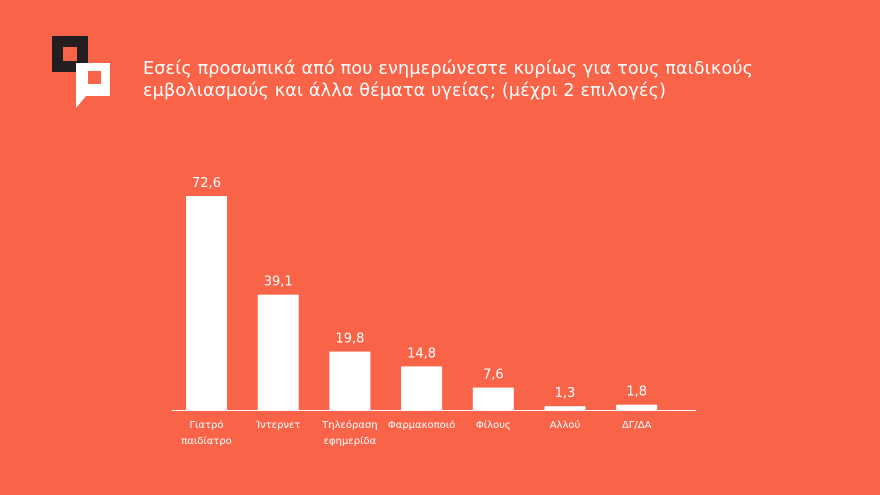 The height and width of the screenshot is (495, 880). What do you see at coordinates (278, 282) in the screenshot?
I see `data-label-2: 39,1` at bounding box center [278, 282].